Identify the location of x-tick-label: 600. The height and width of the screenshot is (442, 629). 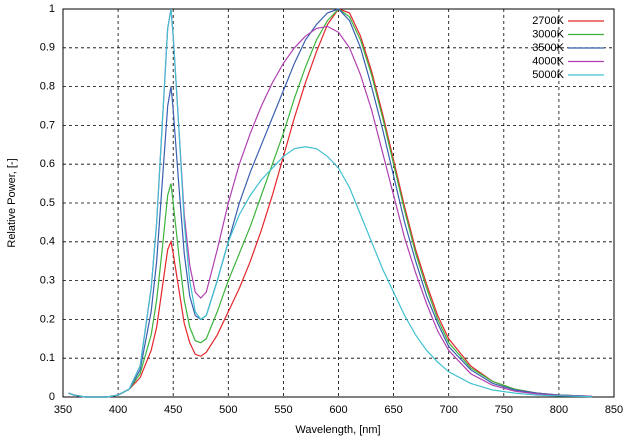
(338, 410).